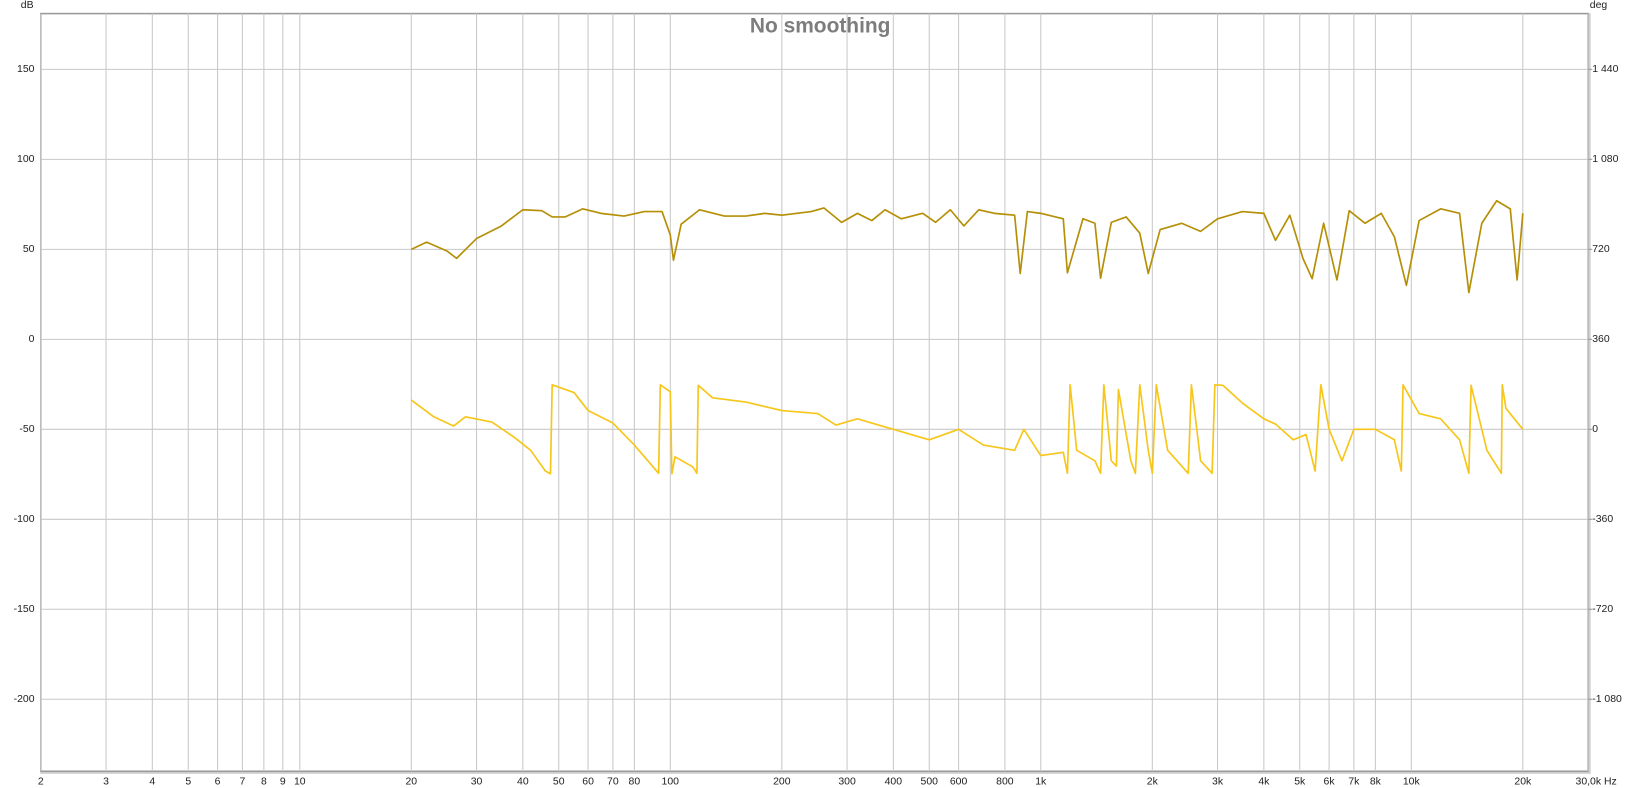  Describe the element at coordinates (1041, 781) in the screenshot. I see `x-tick-label: 1k` at that location.